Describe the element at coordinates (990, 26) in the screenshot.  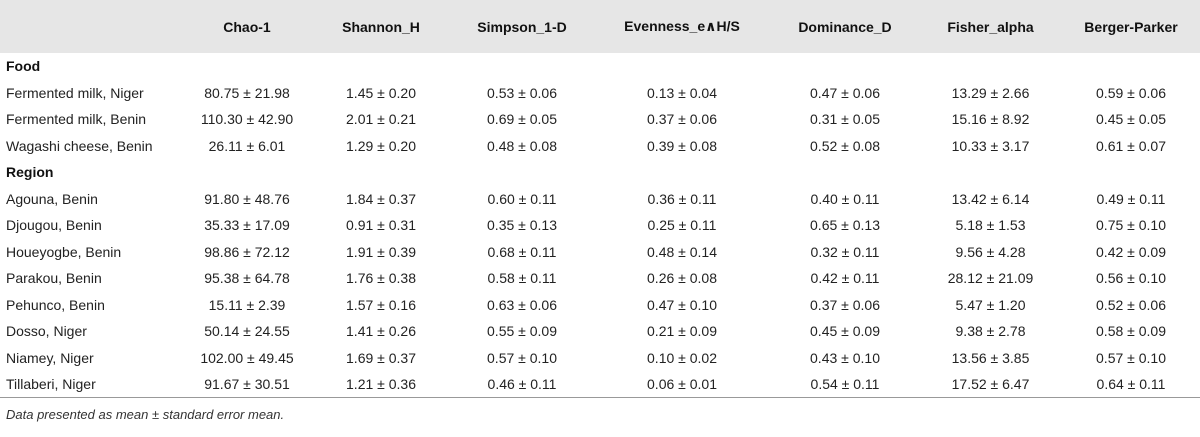
I see `header-cell-fisher: Fisher_alpha` at that location.